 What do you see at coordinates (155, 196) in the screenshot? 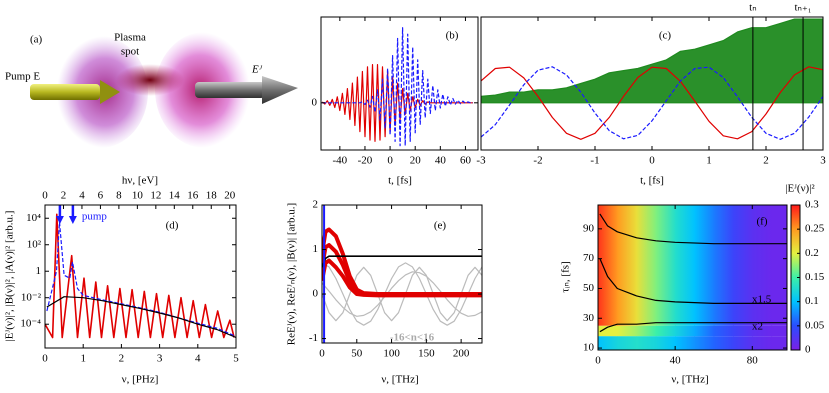
I see `x2-tick-label: 12` at bounding box center [155, 196].